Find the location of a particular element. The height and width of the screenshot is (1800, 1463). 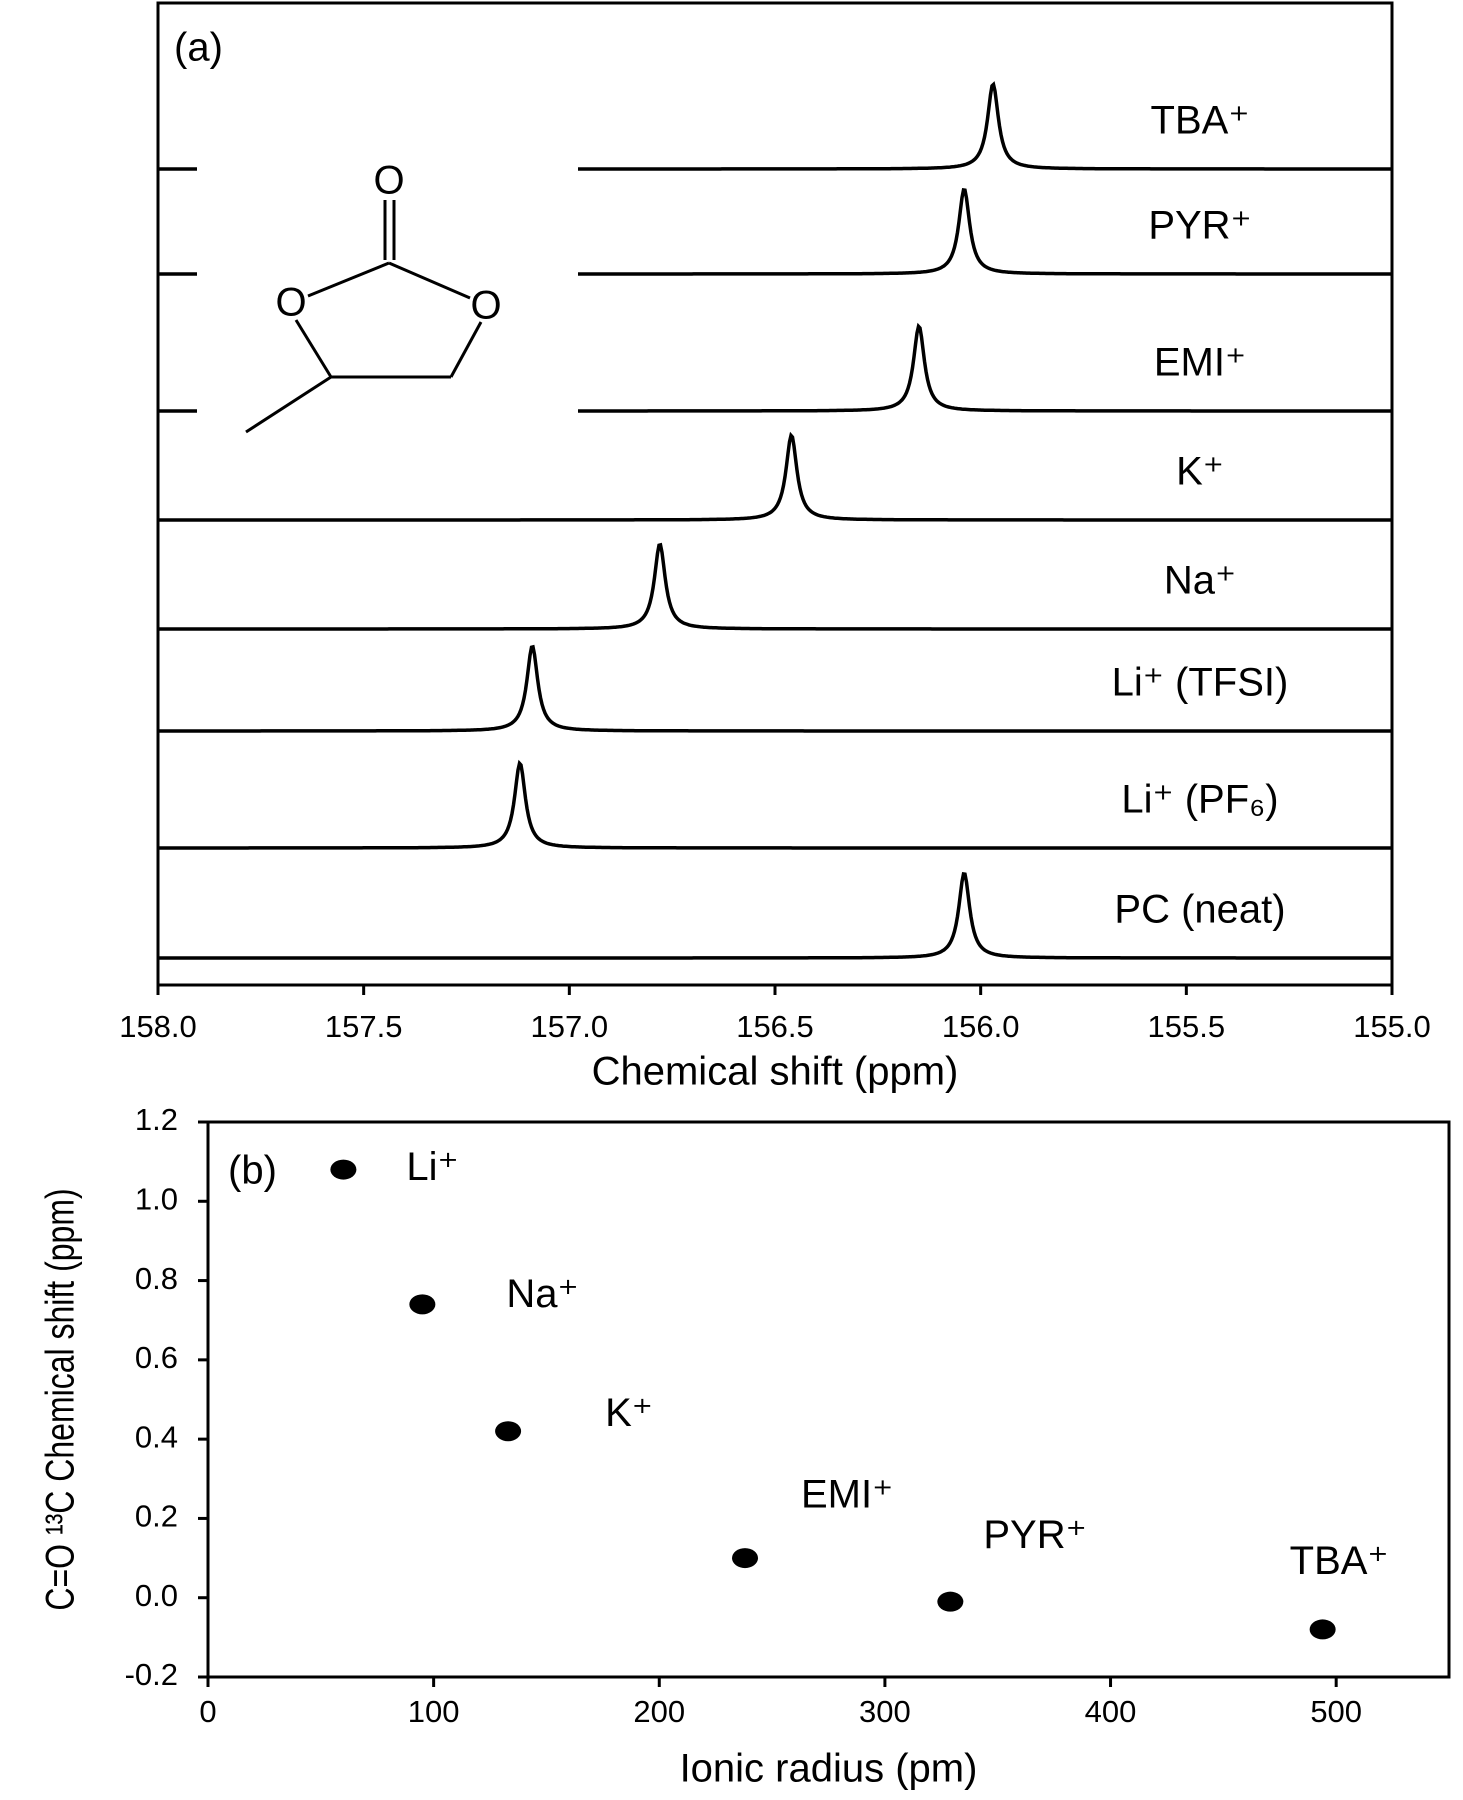

x-tick-label: 500 is located at coordinates (1336, 1711).